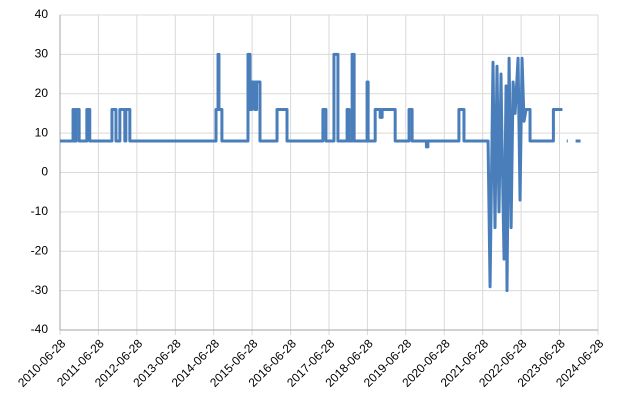  I want to click on y-tick-label: -10, so click(40, 211).